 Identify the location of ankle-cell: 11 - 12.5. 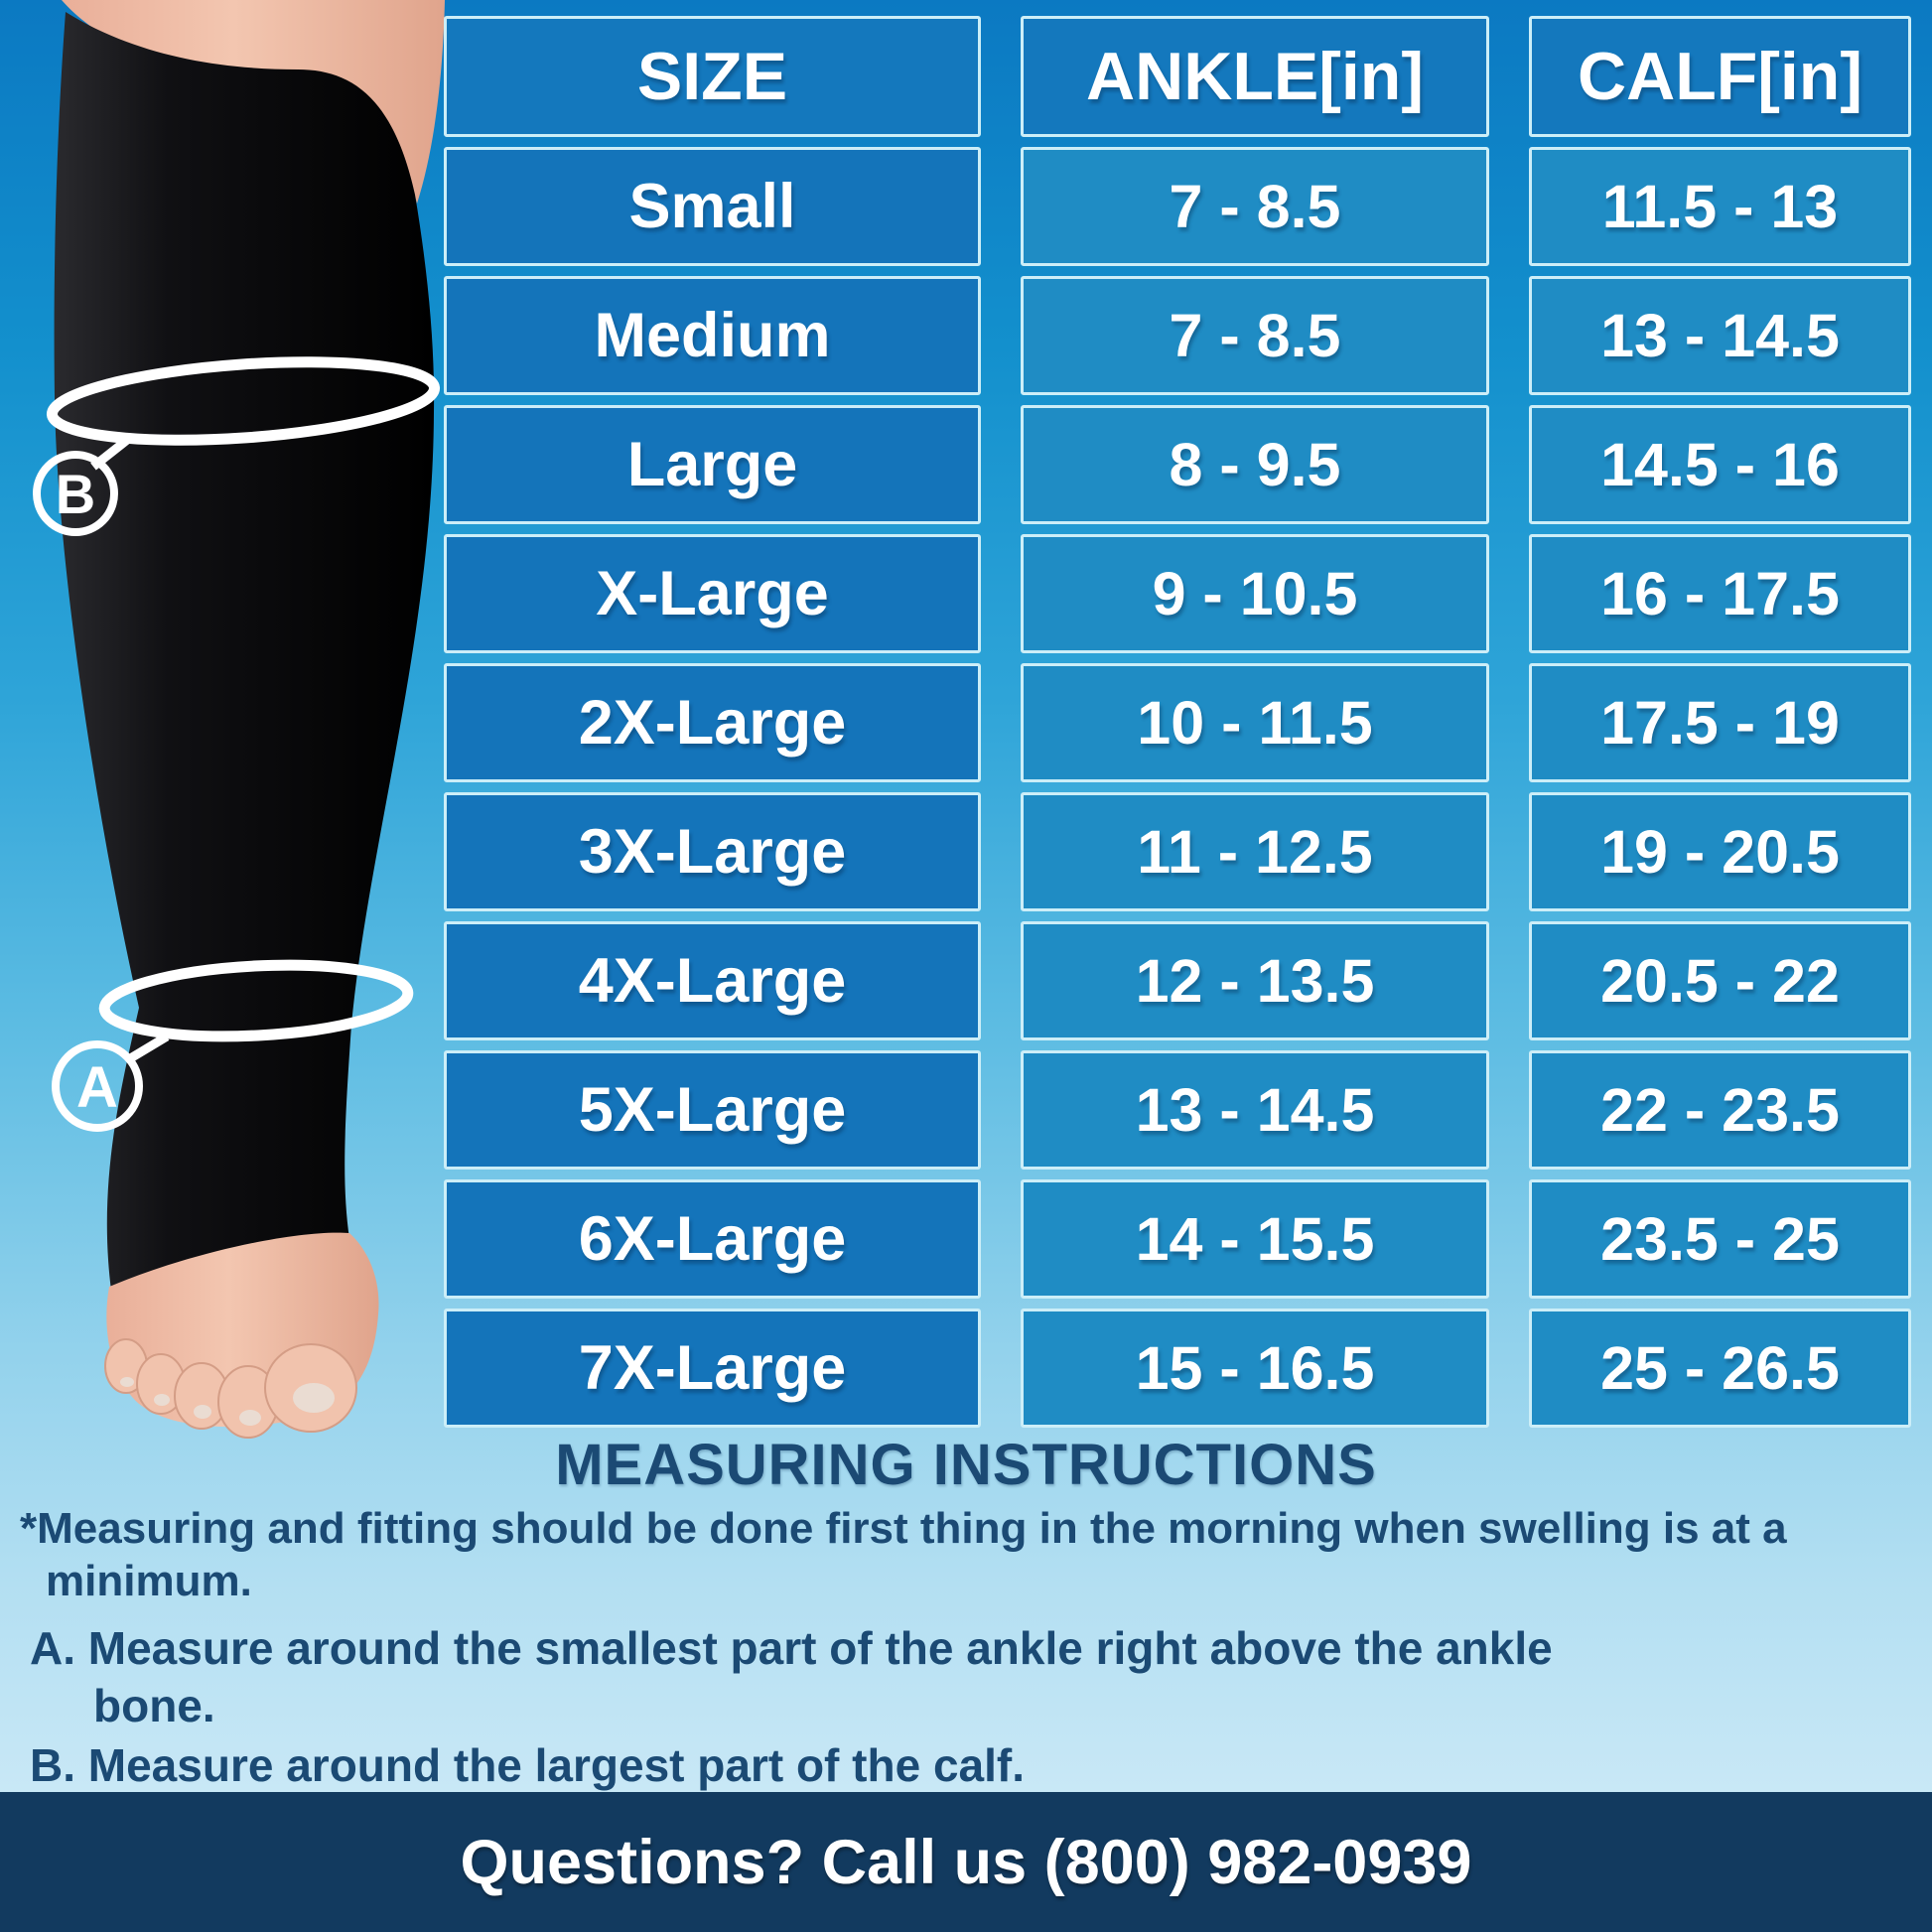
(1255, 852).